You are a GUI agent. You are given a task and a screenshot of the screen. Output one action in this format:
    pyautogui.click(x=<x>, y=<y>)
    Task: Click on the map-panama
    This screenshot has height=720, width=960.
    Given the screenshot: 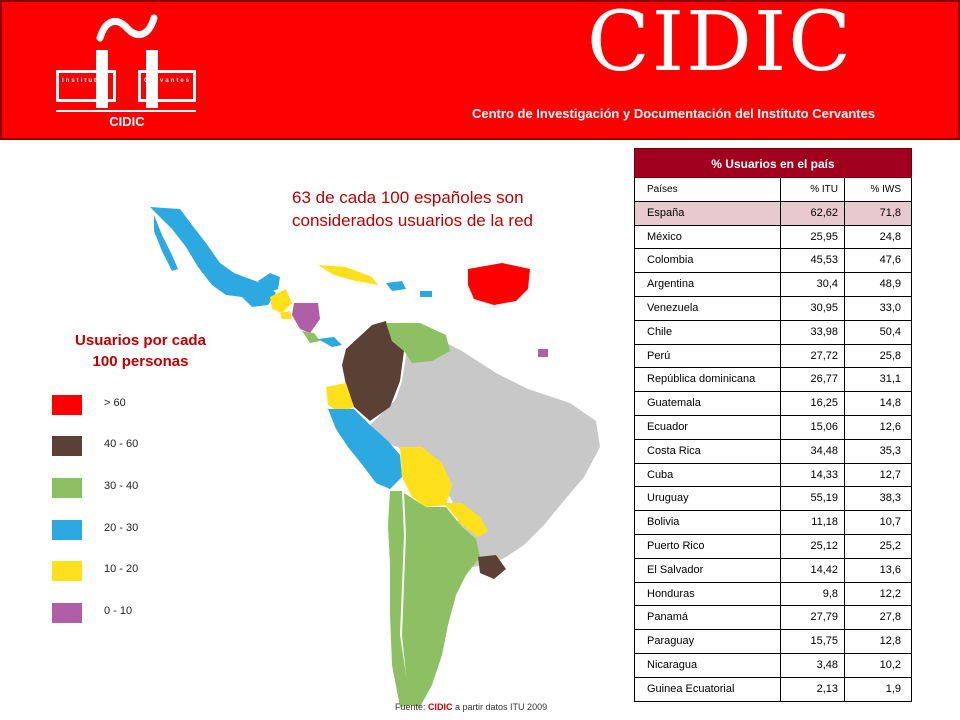 What is the action you would take?
    pyautogui.click(x=330, y=342)
    